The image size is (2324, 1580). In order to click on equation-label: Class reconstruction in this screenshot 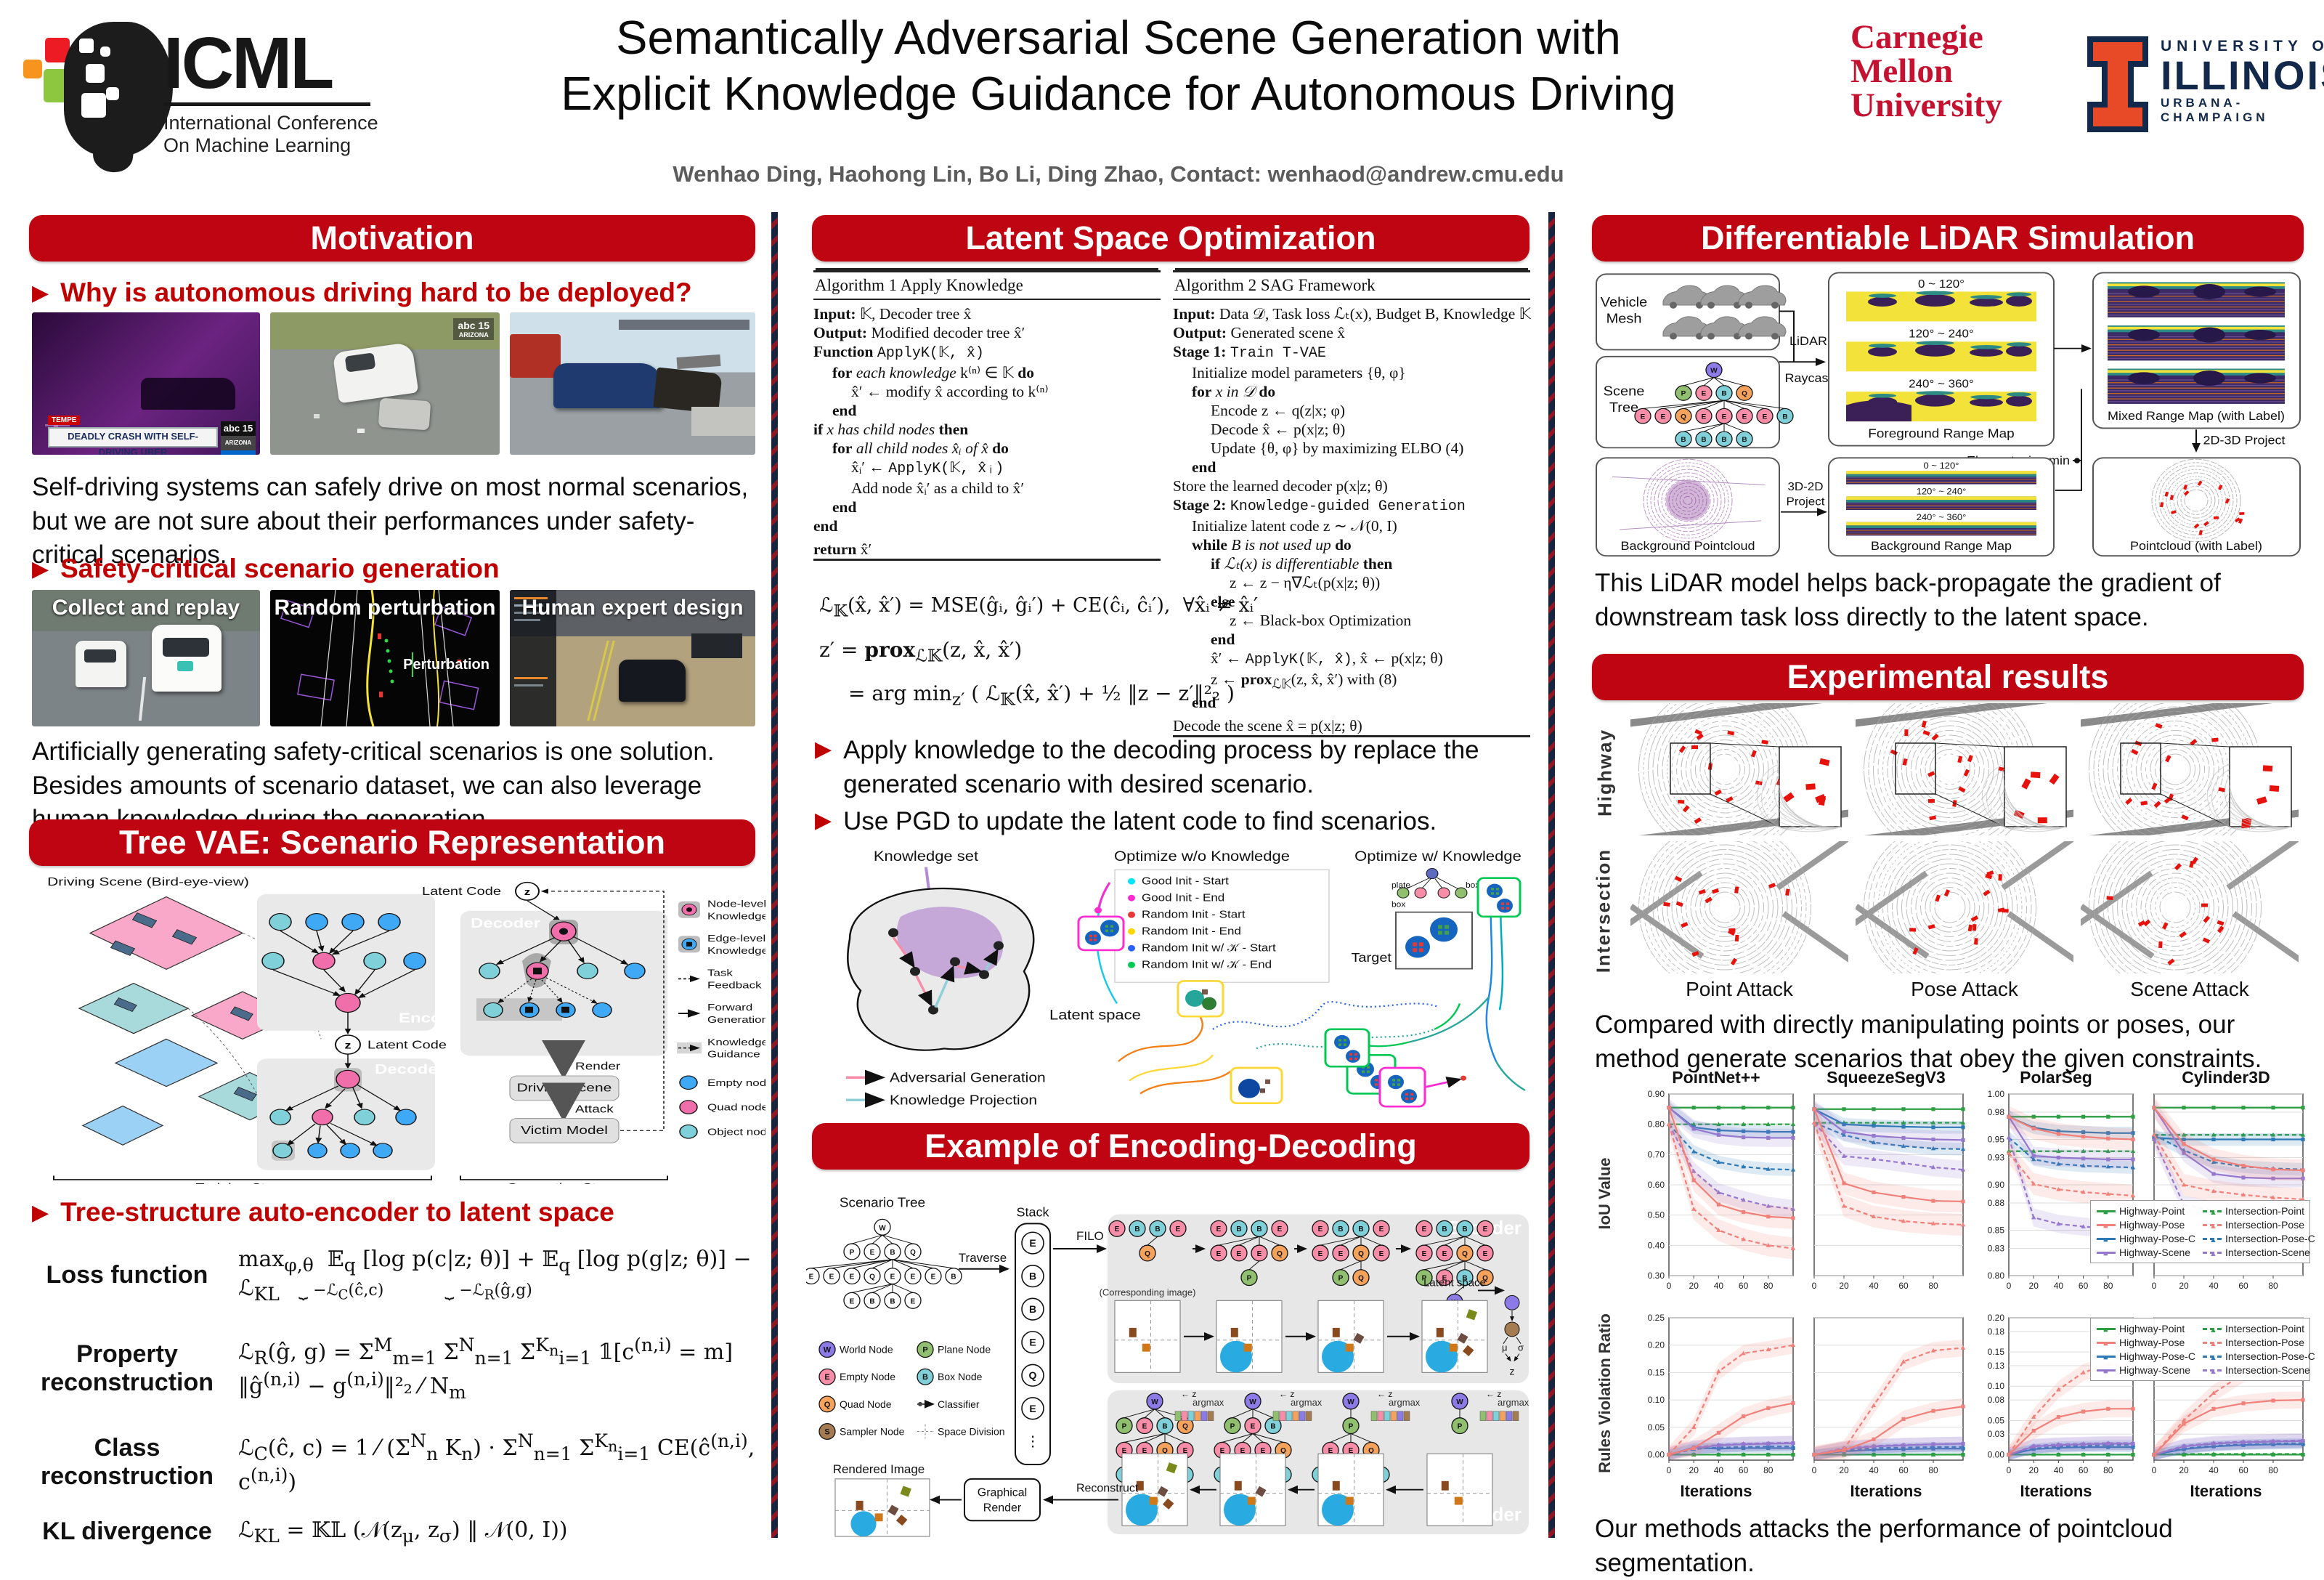, I will do `click(127, 1461)`.